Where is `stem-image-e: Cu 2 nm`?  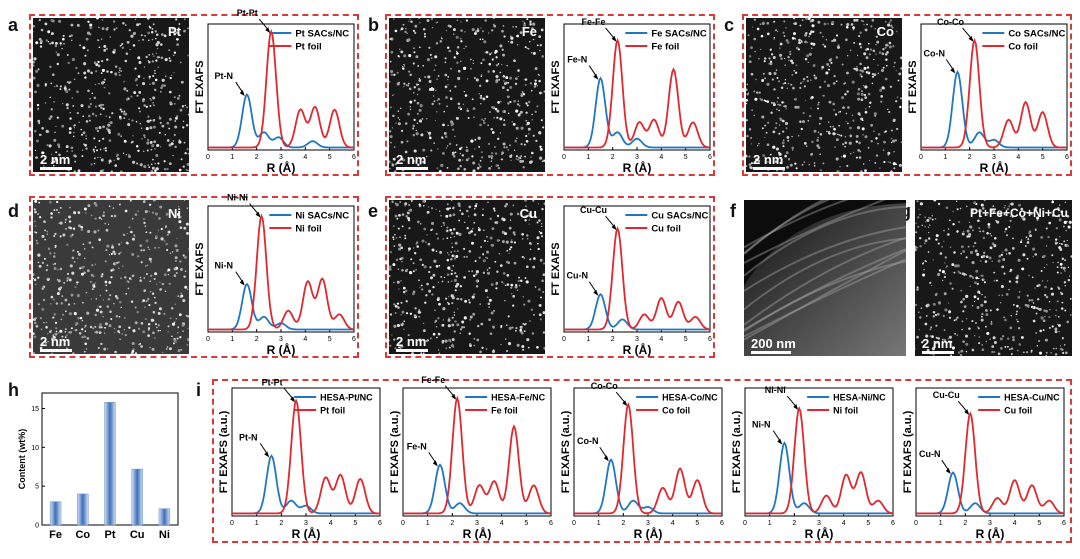
stem-image-e: Cu 2 nm is located at coordinates (467, 277).